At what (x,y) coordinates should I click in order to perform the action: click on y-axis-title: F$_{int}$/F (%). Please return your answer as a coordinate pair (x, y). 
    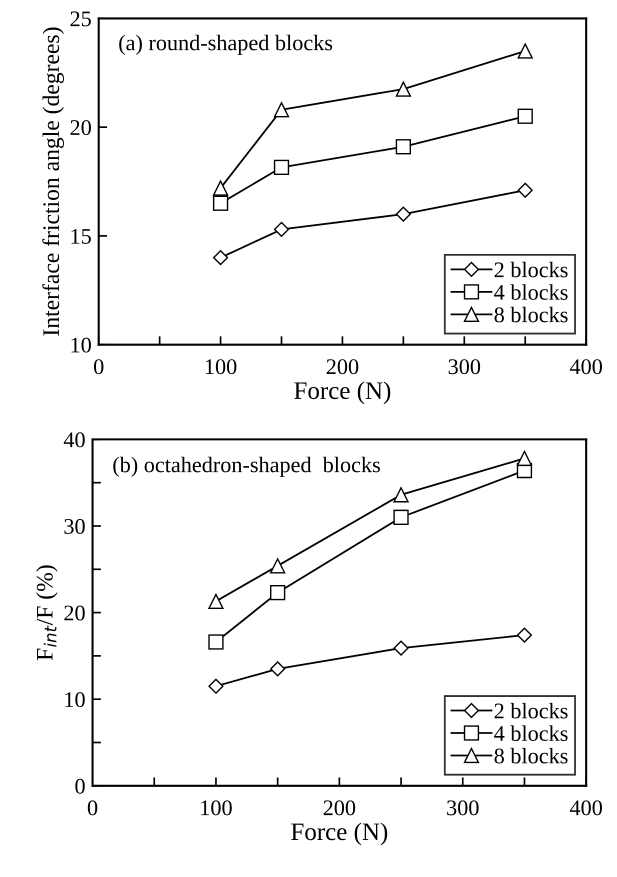
    Looking at the image, I should click on (47, 612).